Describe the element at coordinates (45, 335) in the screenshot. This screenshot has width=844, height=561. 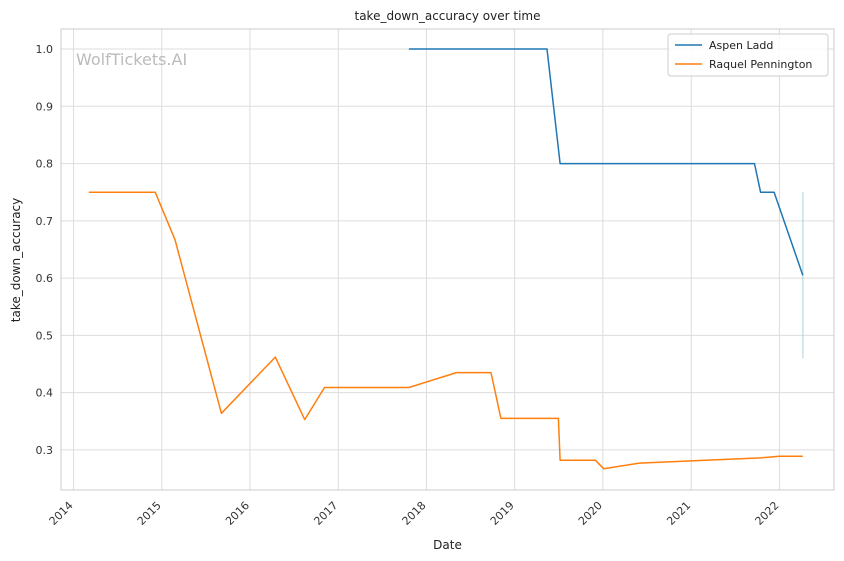
I see `y-tick-label: 0.5` at that location.